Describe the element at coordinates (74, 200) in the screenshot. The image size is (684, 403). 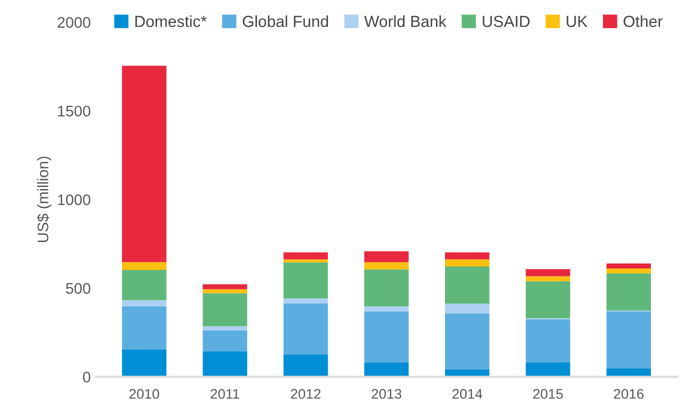
I see `y-tick-label: 1000` at that location.